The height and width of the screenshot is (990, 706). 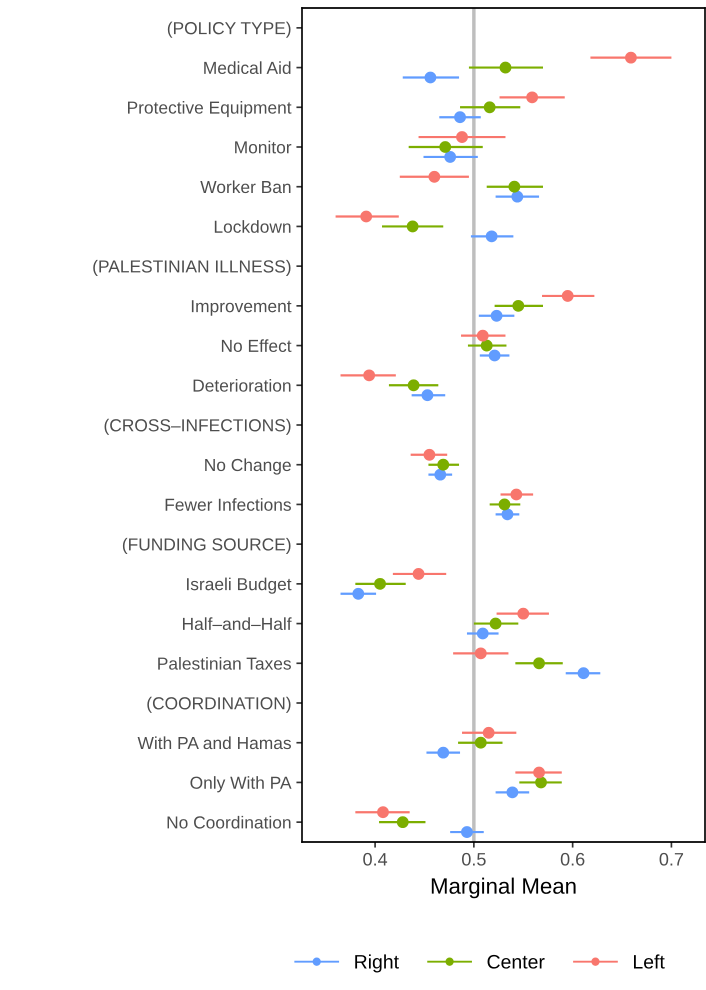 I want to click on y-tick-label: Protective Equipment, so click(x=210, y=109).